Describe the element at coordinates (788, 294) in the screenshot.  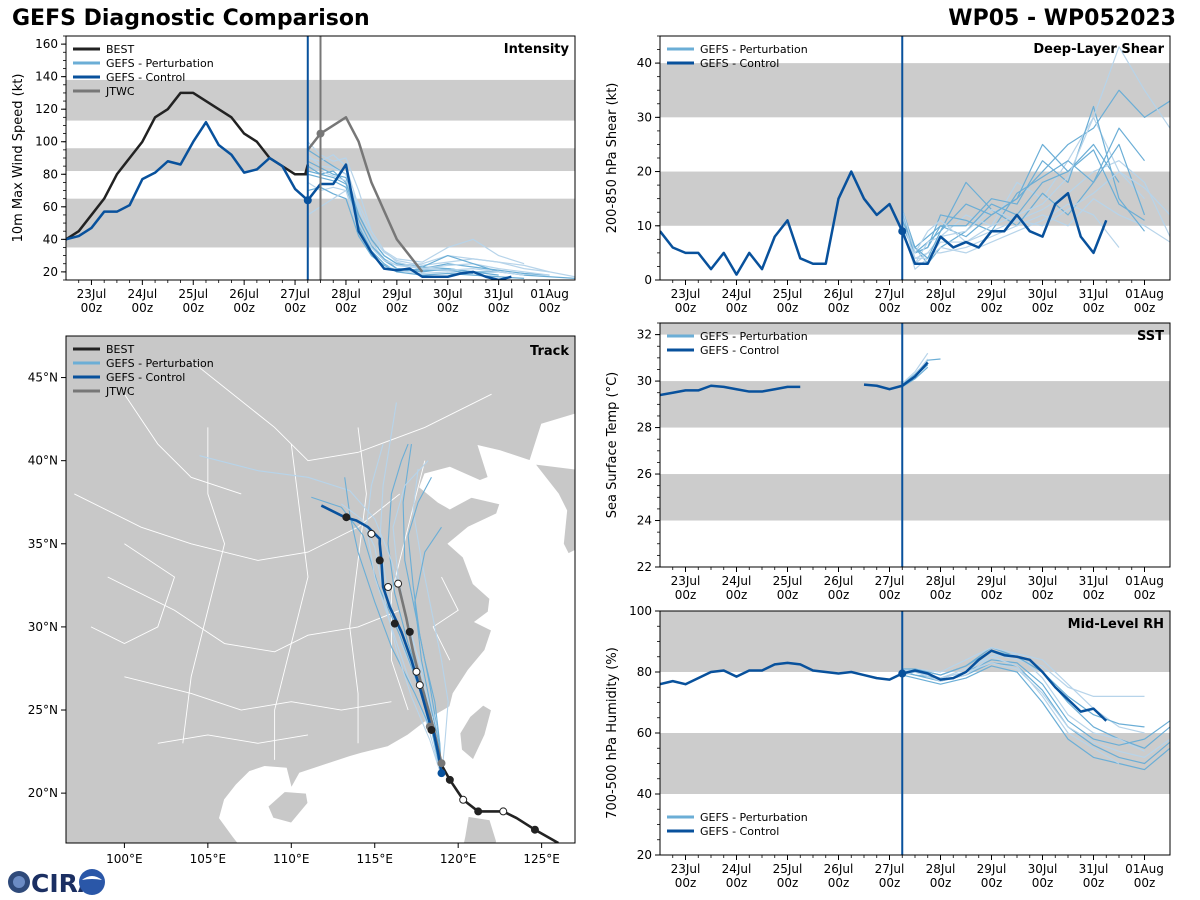
I see `x-tick-label: 25Jul` at that location.